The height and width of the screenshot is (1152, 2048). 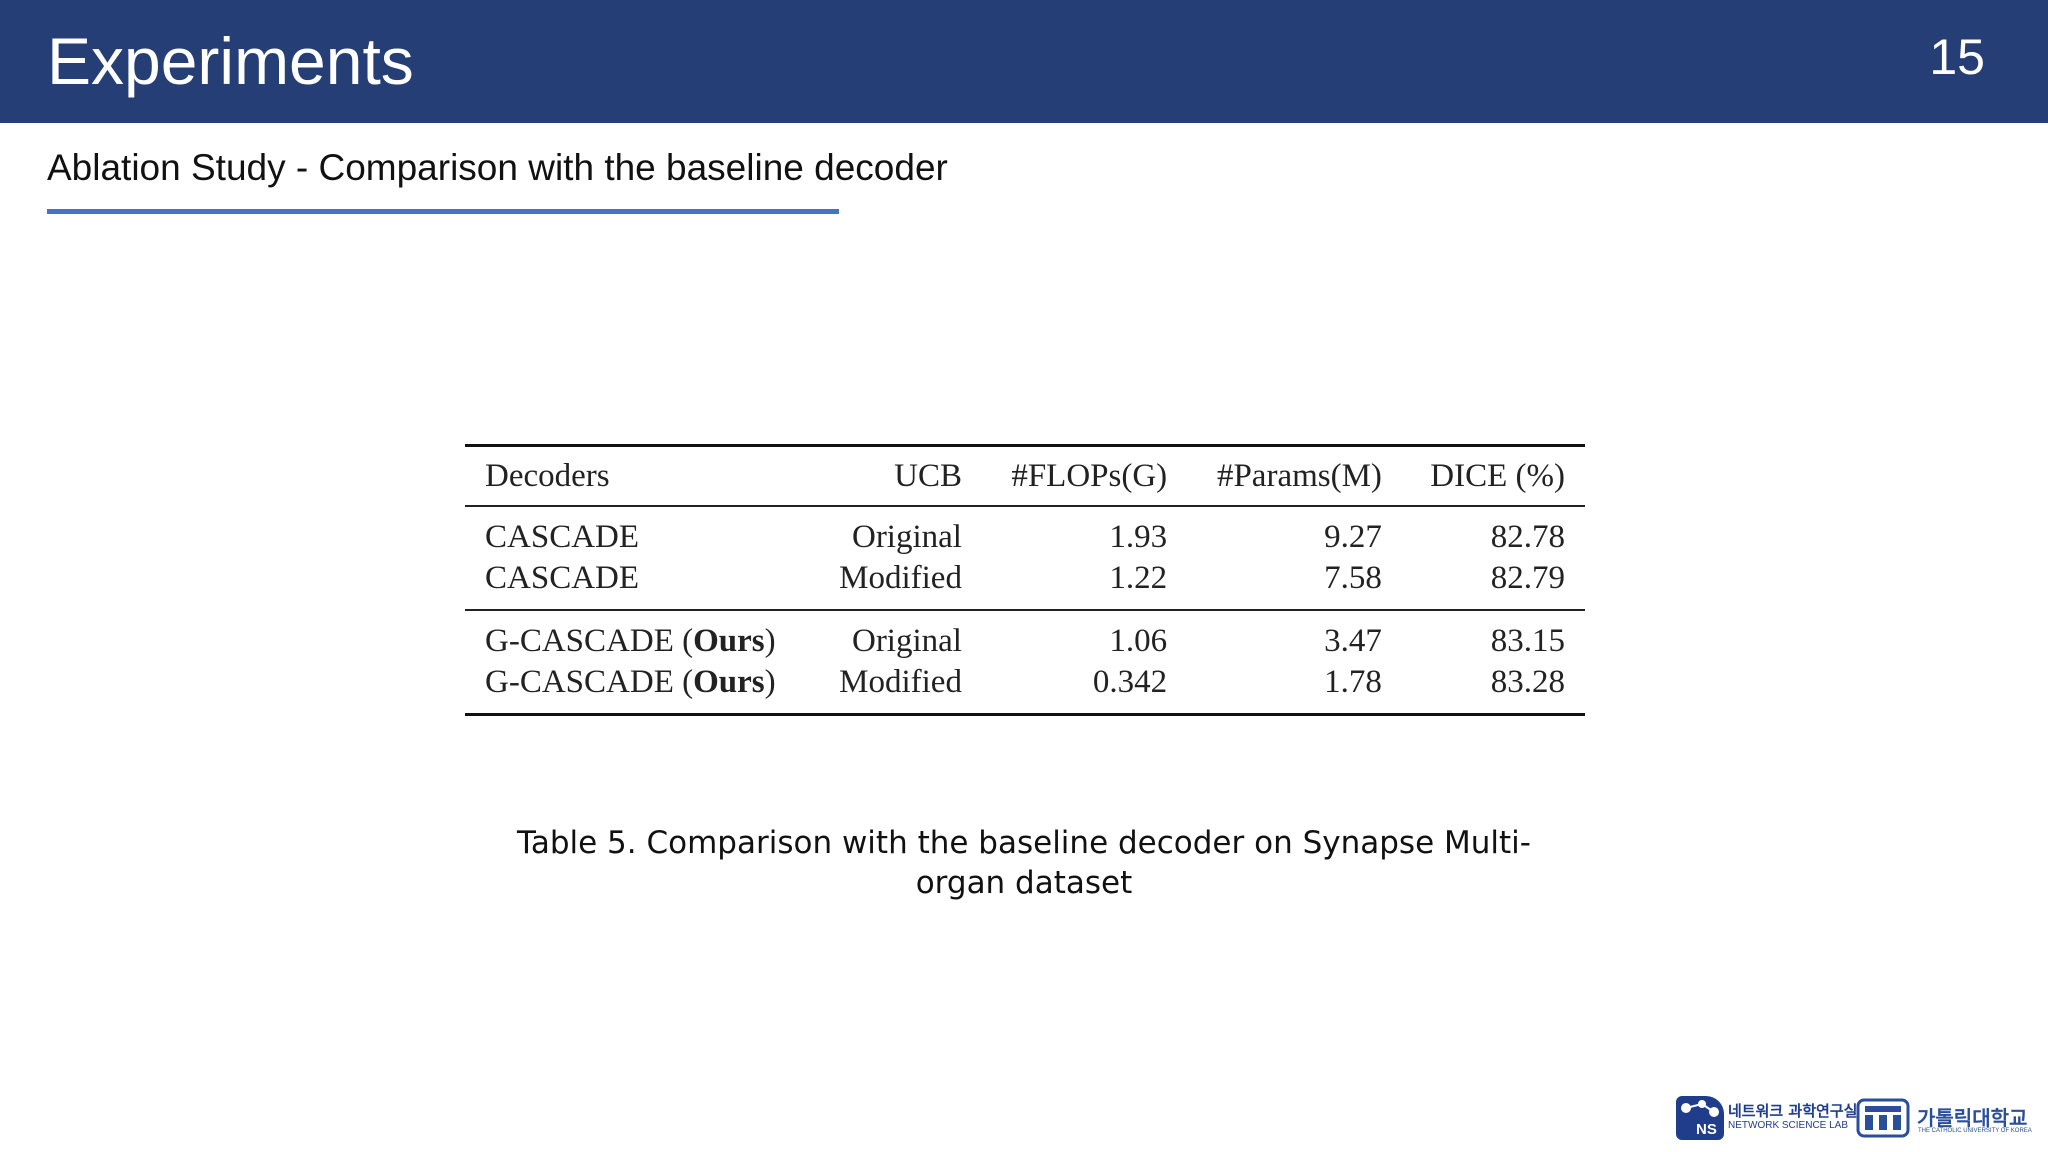 What do you see at coordinates (1706, 1129) in the screenshot?
I see `ns-mark-text: NS` at bounding box center [1706, 1129].